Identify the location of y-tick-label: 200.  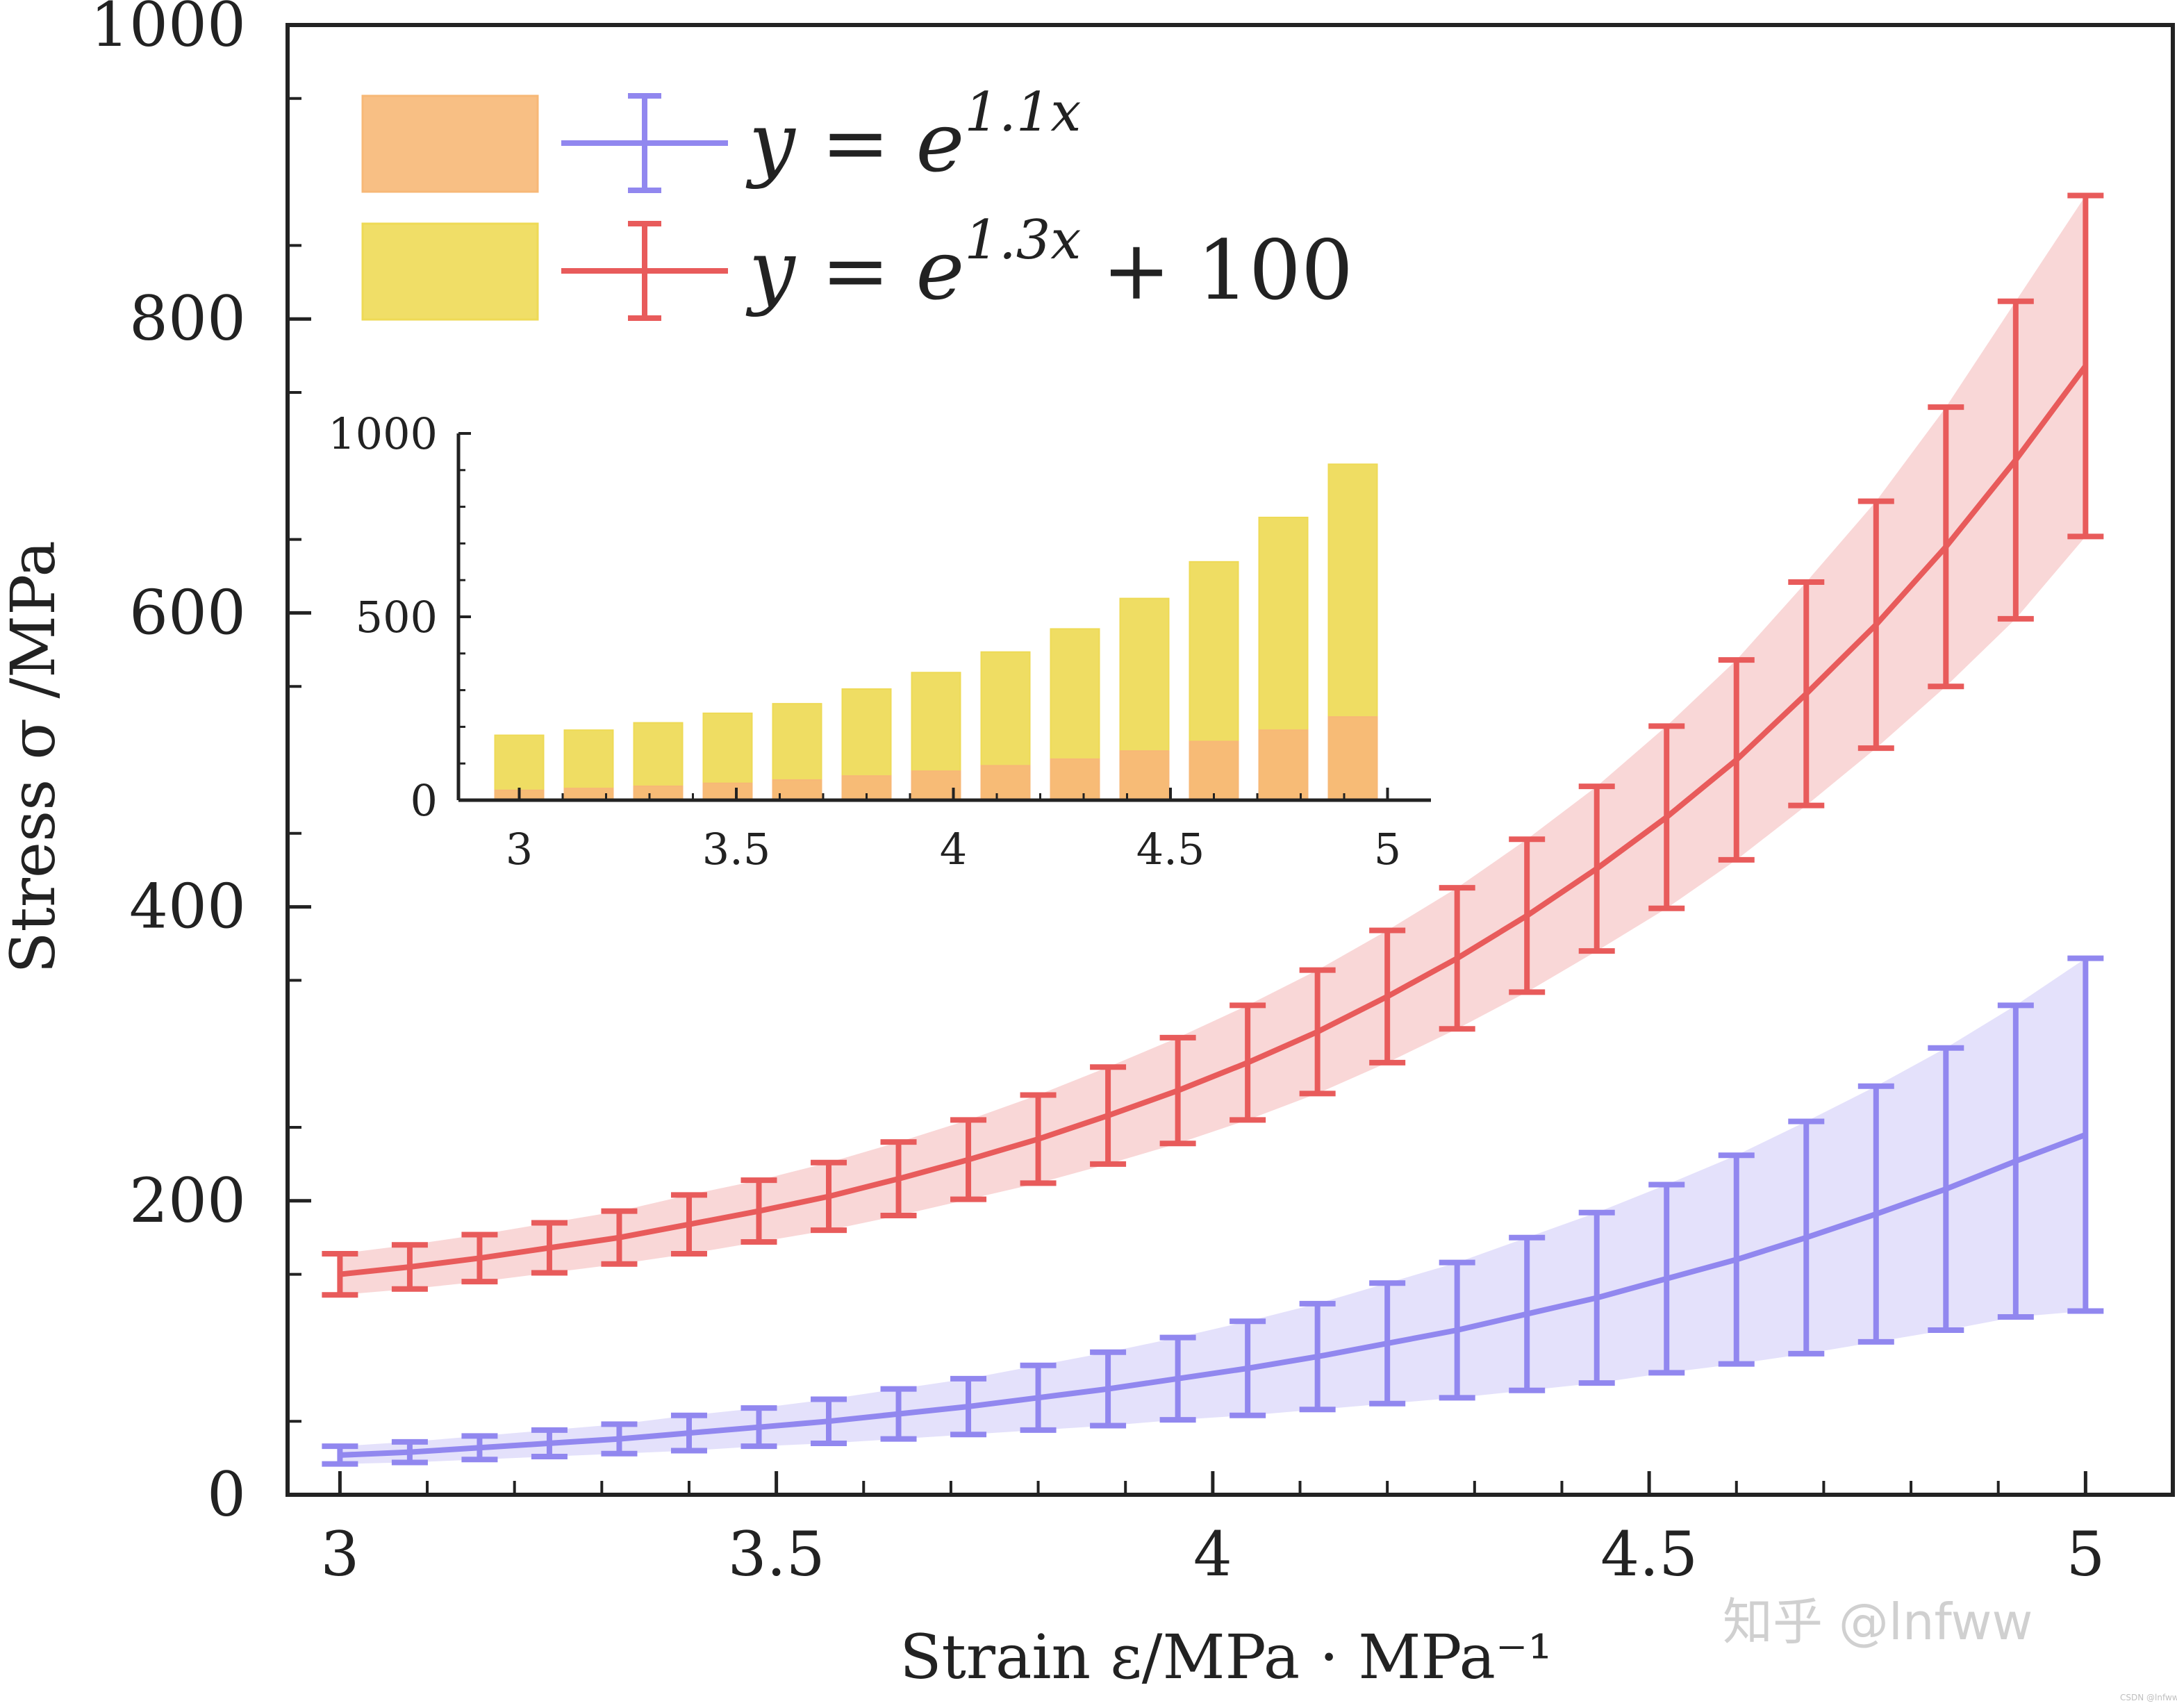
(187, 1200).